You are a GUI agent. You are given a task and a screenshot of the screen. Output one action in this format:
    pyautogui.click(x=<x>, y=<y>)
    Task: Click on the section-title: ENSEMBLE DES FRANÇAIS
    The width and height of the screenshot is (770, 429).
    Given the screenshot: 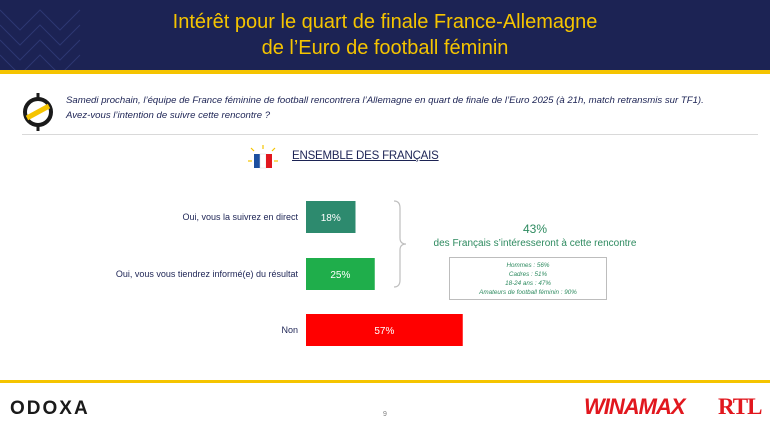 What is the action you would take?
    pyautogui.click(x=365, y=156)
    